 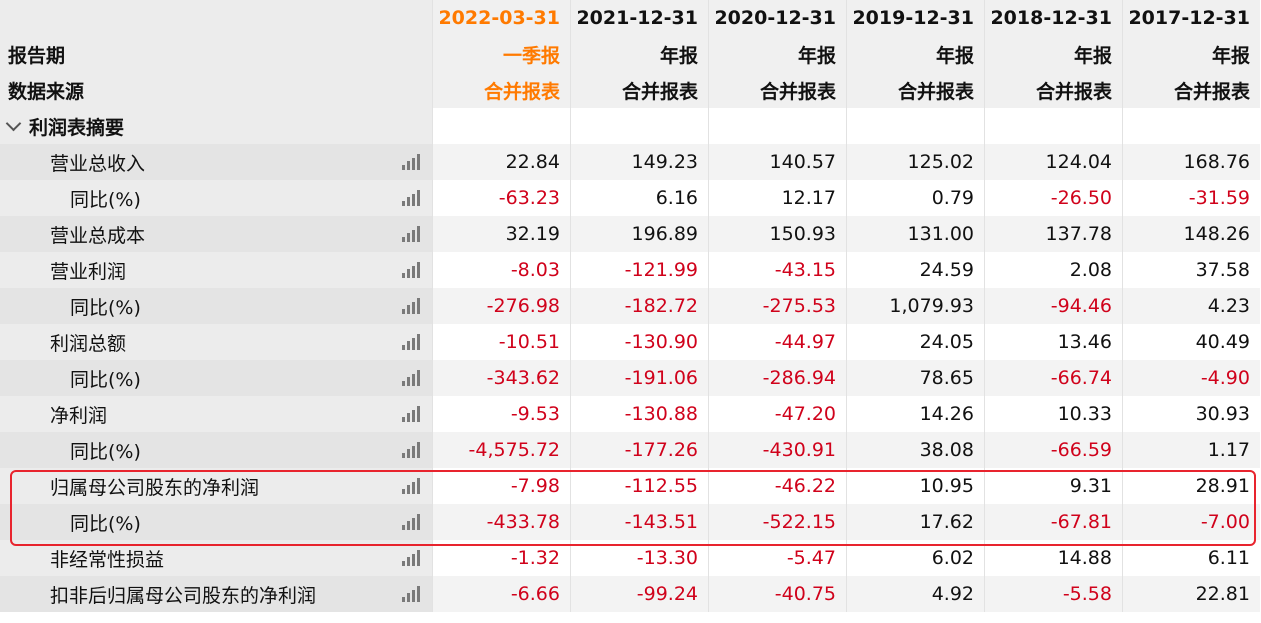 I want to click on header-date: 2019-12-31, so click(x=915, y=18).